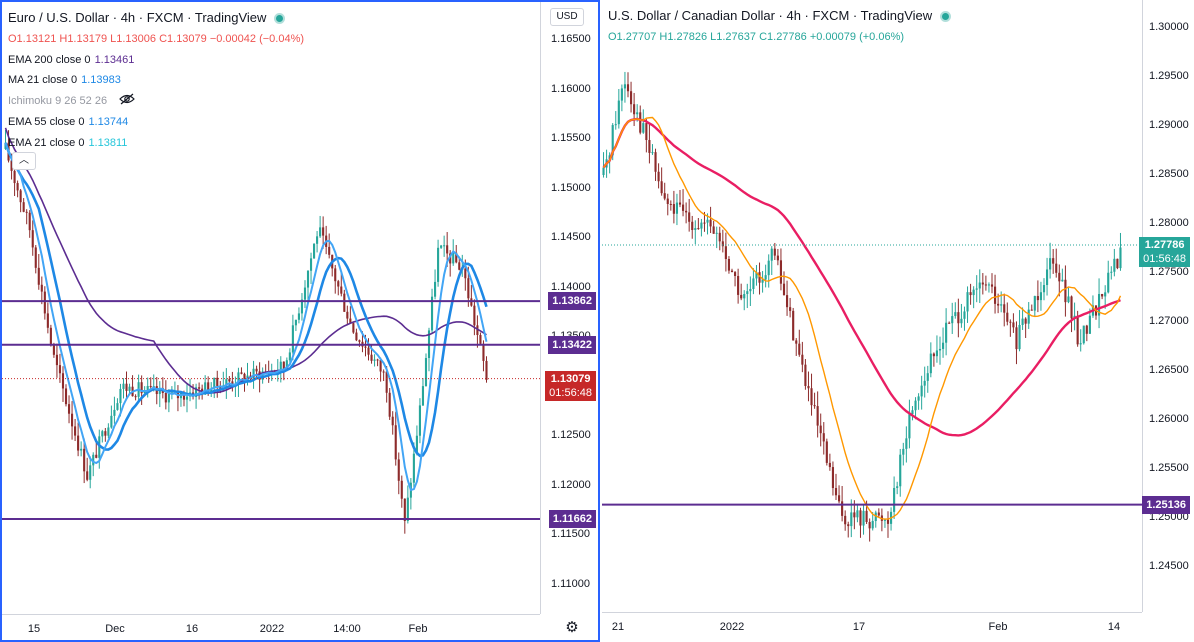  I want to click on level-price-badge: 1.11662, so click(572, 518).